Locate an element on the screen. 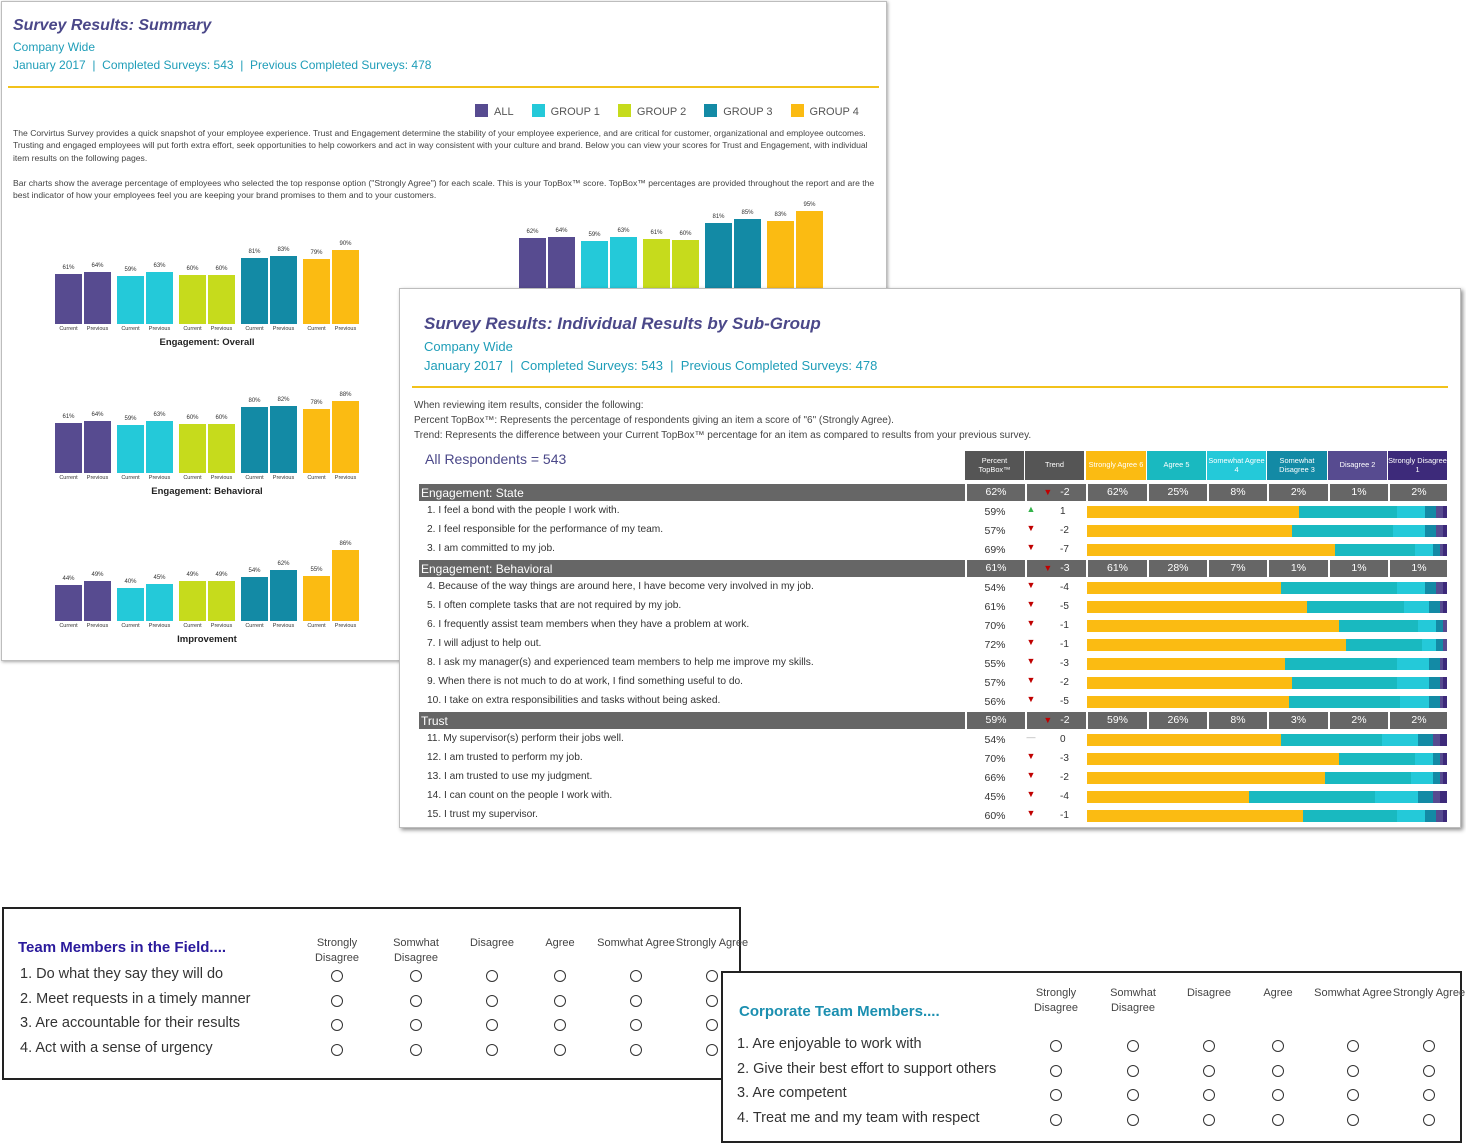 The height and width of the screenshot is (1144, 1466). section-distribution-value: 2% is located at coordinates (1418, 720).